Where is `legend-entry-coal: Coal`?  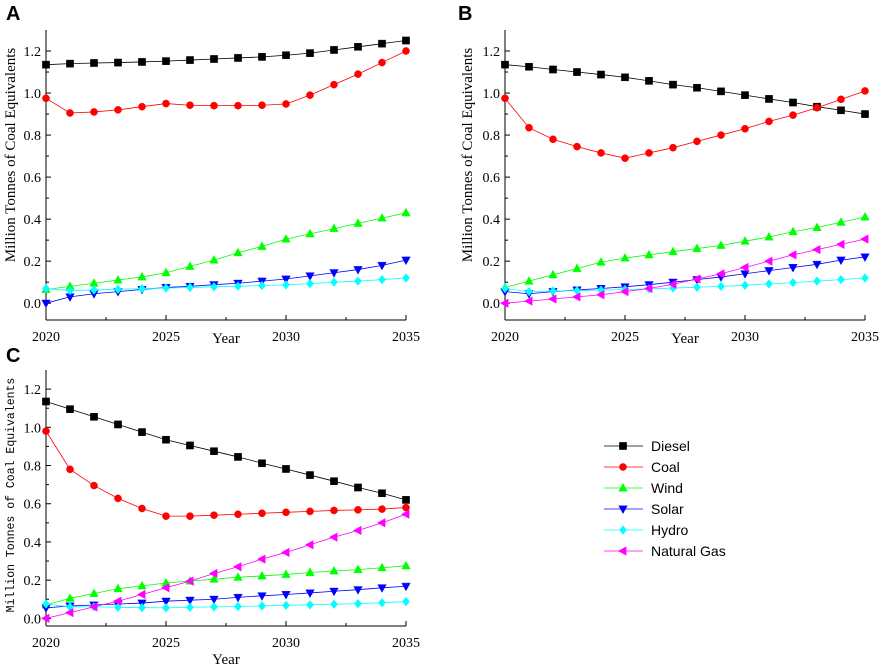
legend-entry-coal: Coal is located at coordinates (642, 467).